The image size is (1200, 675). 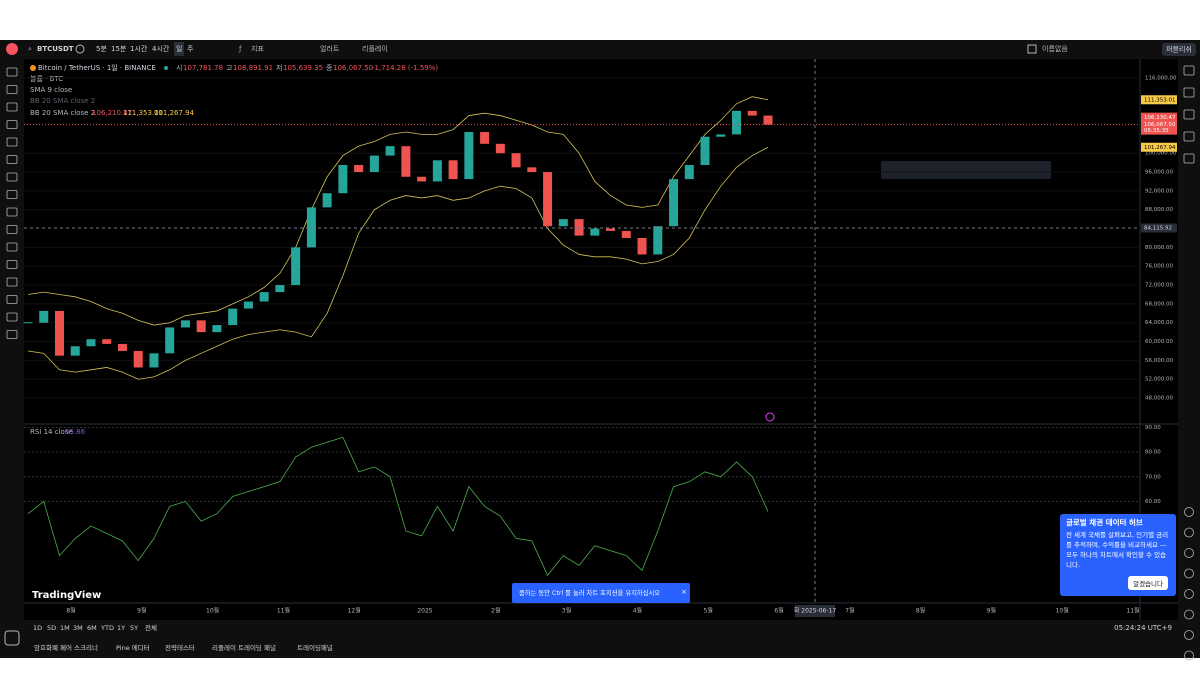 What do you see at coordinates (139, 48) in the screenshot?
I see `interval-button: 1시간` at bounding box center [139, 48].